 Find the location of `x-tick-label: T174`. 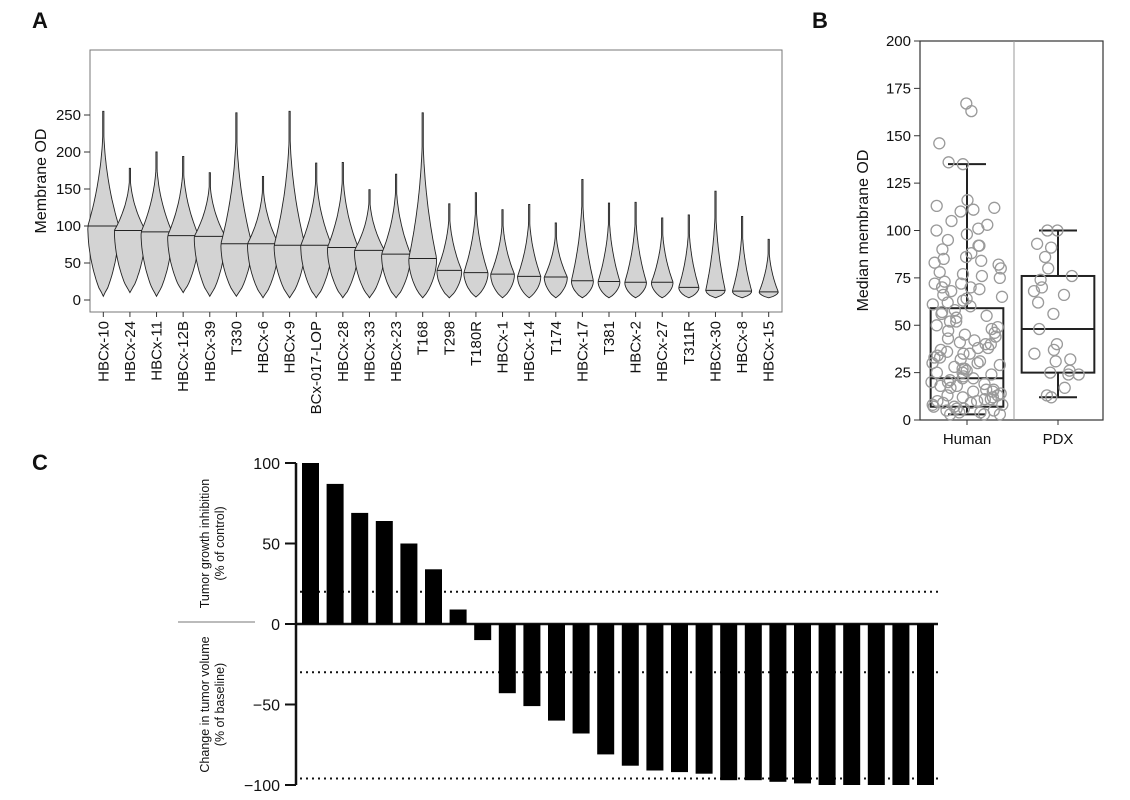

x-tick-label: T174 is located at coordinates (556, 338).